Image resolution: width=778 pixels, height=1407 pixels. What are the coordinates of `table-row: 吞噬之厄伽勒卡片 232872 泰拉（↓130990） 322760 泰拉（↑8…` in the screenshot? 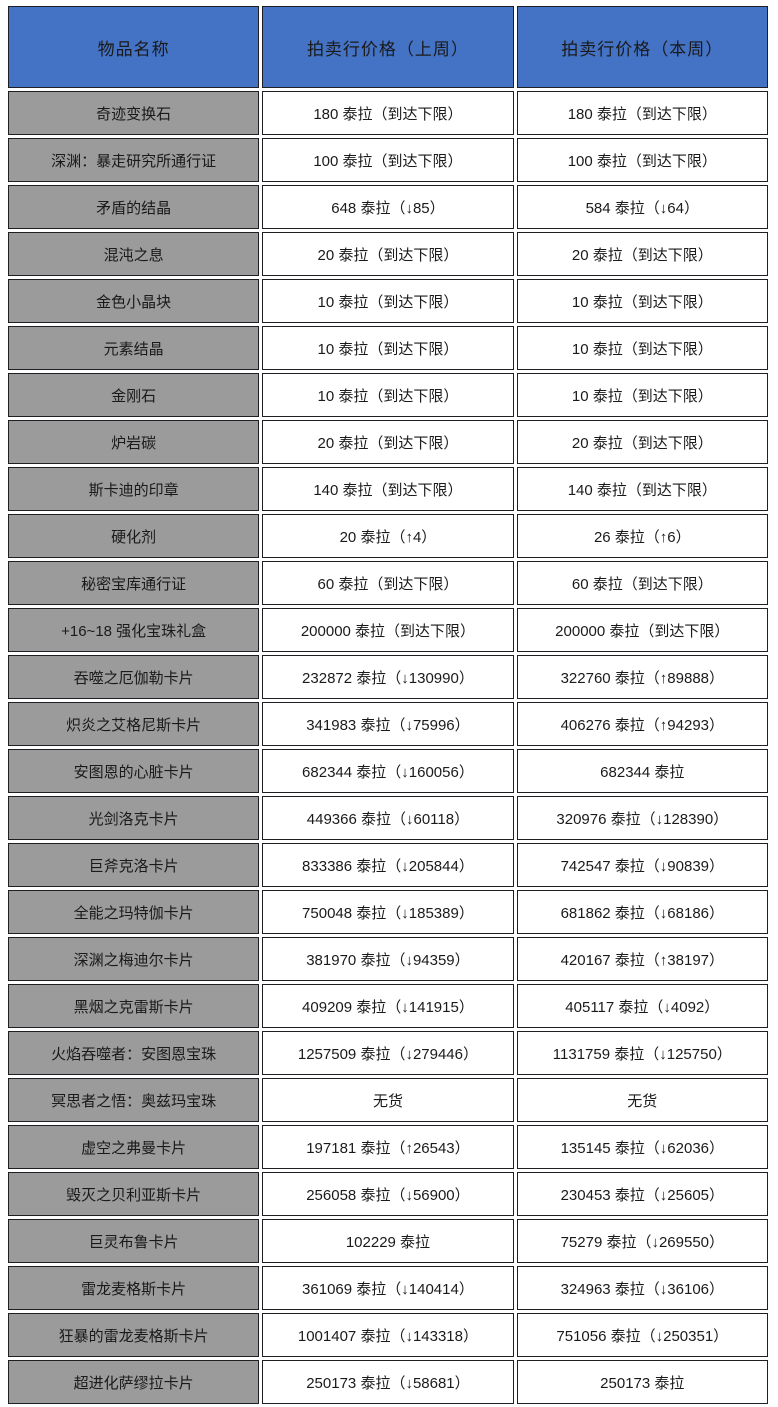 It's located at (388, 677).